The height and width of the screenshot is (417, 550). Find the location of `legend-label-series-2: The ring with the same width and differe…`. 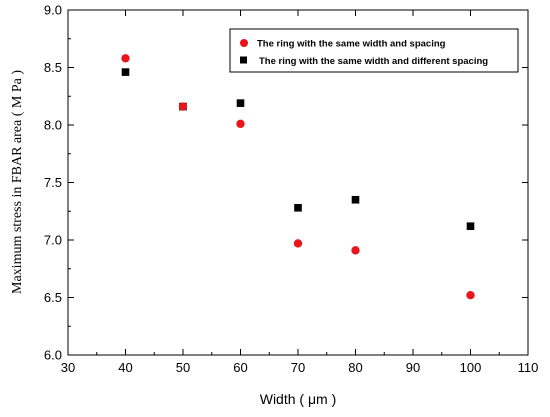

legend-label-series-2: The ring with the same width and differe… is located at coordinates (373, 61).